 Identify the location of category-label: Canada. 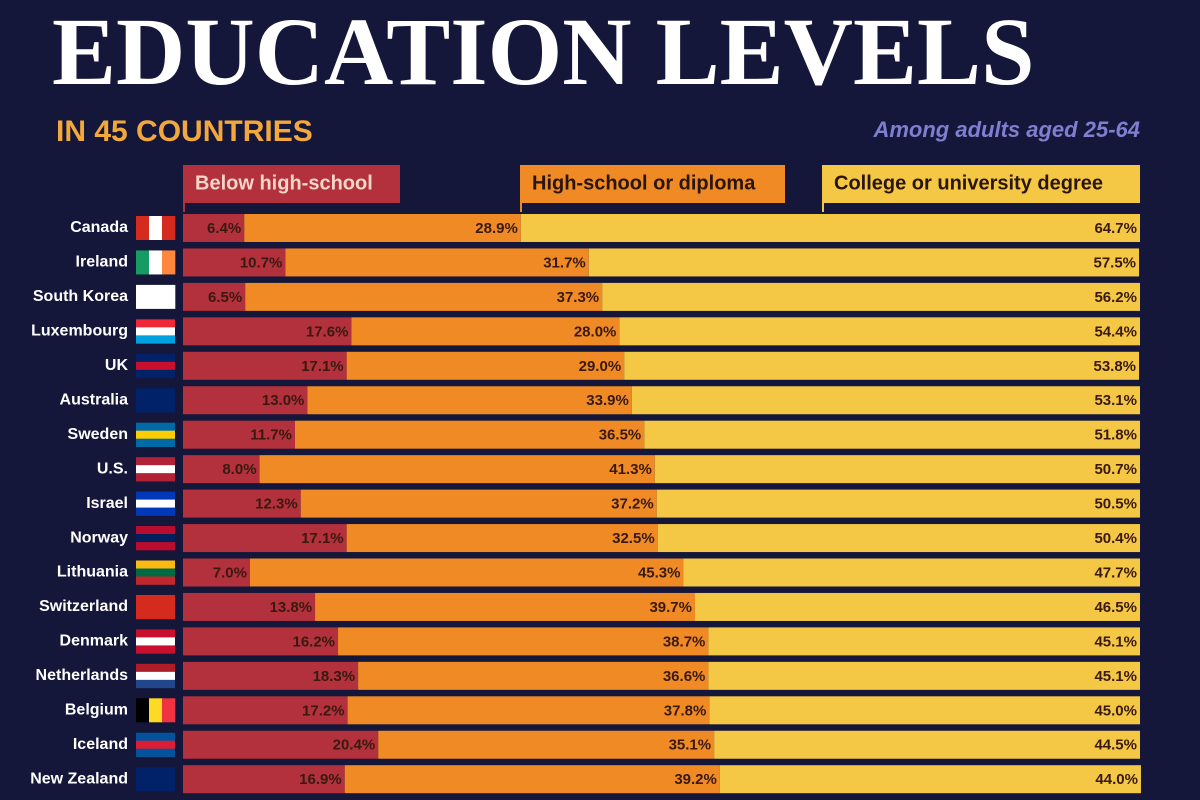
(99, 227).